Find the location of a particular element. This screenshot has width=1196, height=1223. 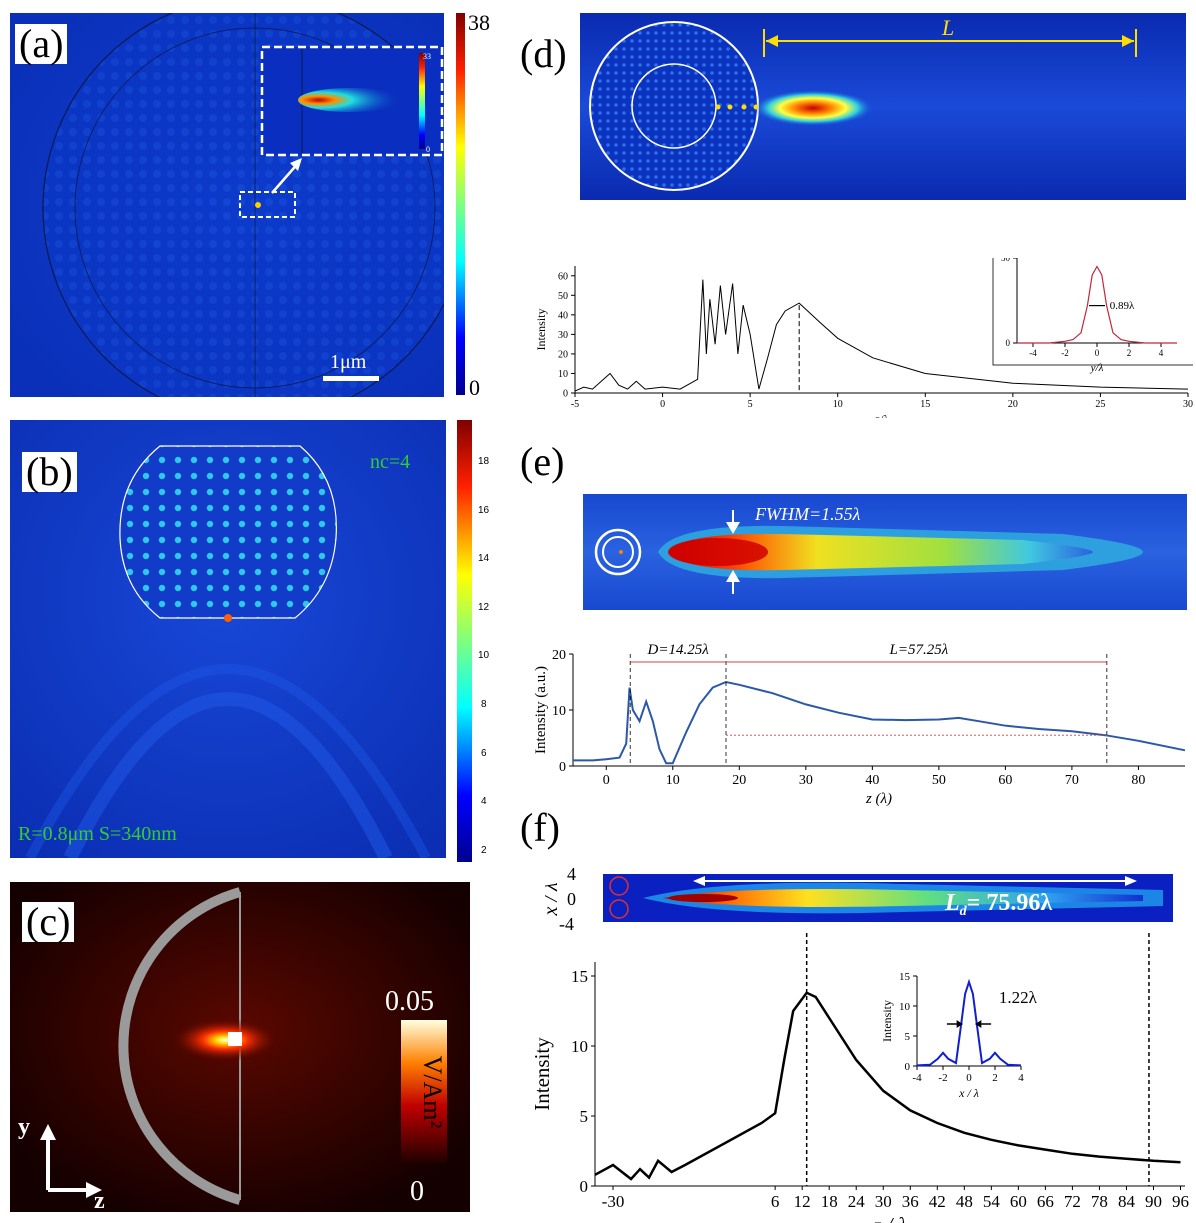

f-strip-ylabel: x / λ is located at coordinates (553, 899).